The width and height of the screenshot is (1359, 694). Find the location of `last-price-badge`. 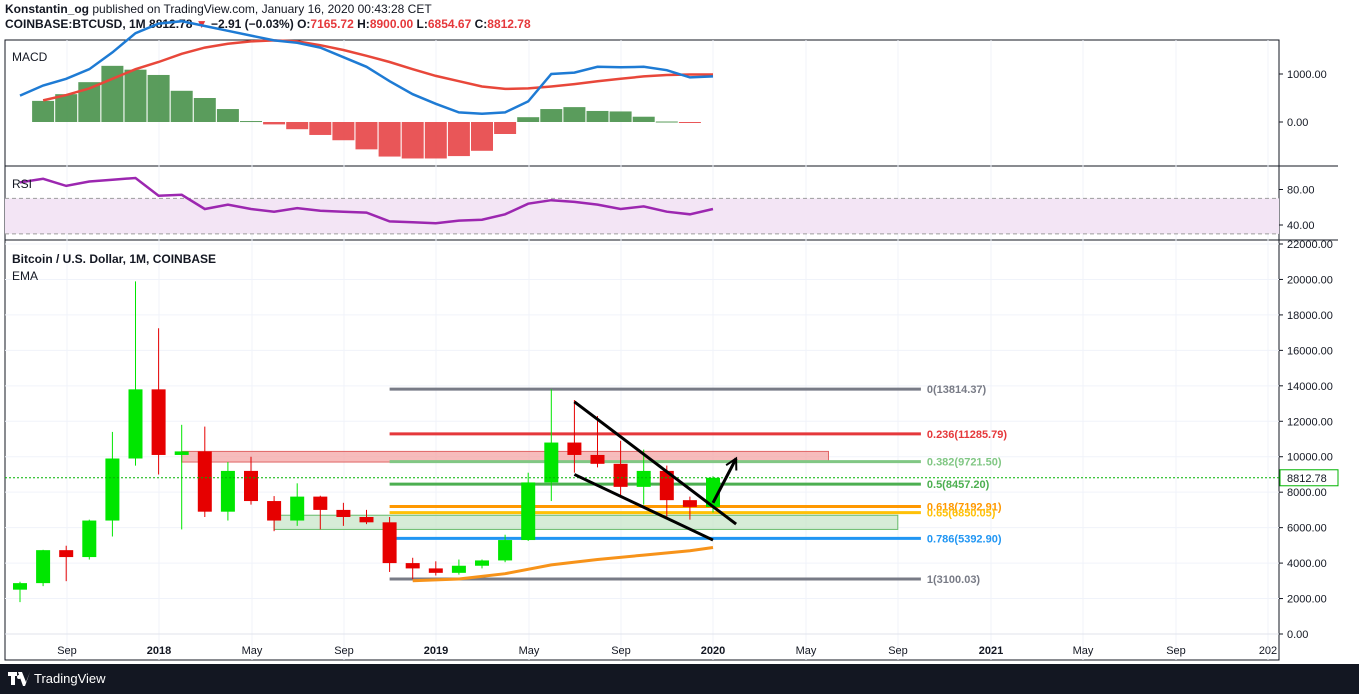

last-price-badge is located at coordinates (1309, 478).